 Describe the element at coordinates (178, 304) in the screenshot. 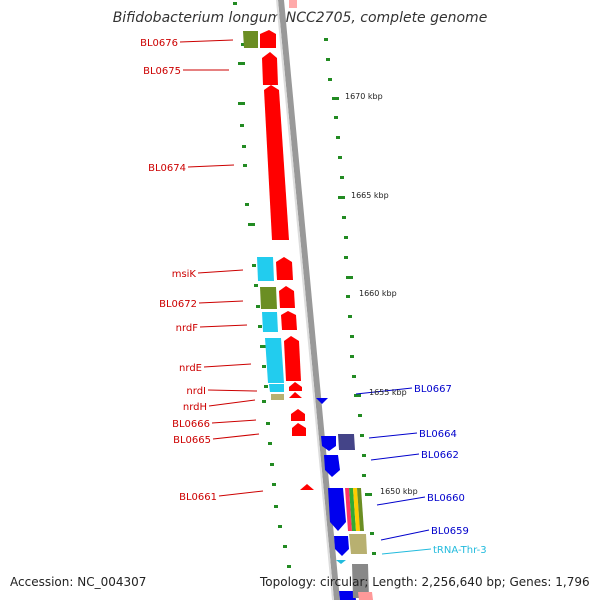

I see `gene-label-bl0672: BL0672` at that location.